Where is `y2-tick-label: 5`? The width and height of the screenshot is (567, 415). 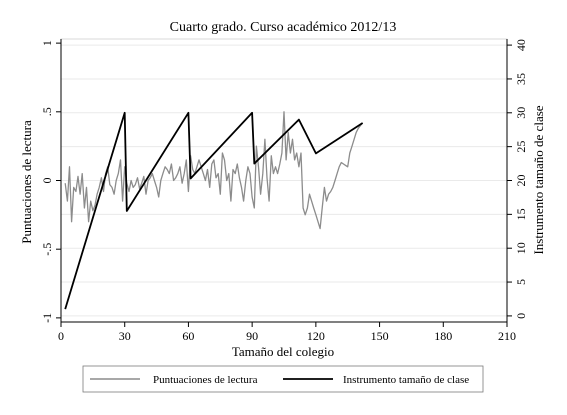
y2-tick-label: 5 is located at coordinates (521, 282).